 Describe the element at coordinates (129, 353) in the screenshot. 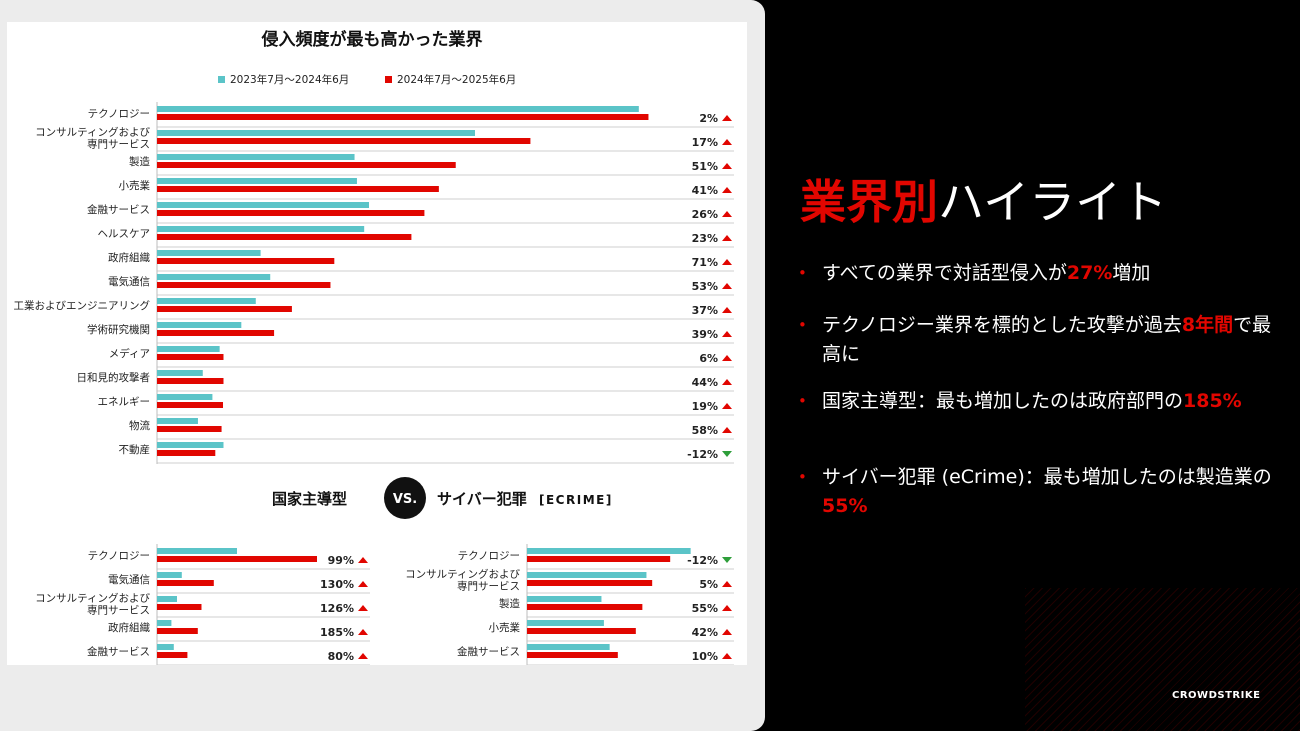

I see `category-label: メディア` at that location.